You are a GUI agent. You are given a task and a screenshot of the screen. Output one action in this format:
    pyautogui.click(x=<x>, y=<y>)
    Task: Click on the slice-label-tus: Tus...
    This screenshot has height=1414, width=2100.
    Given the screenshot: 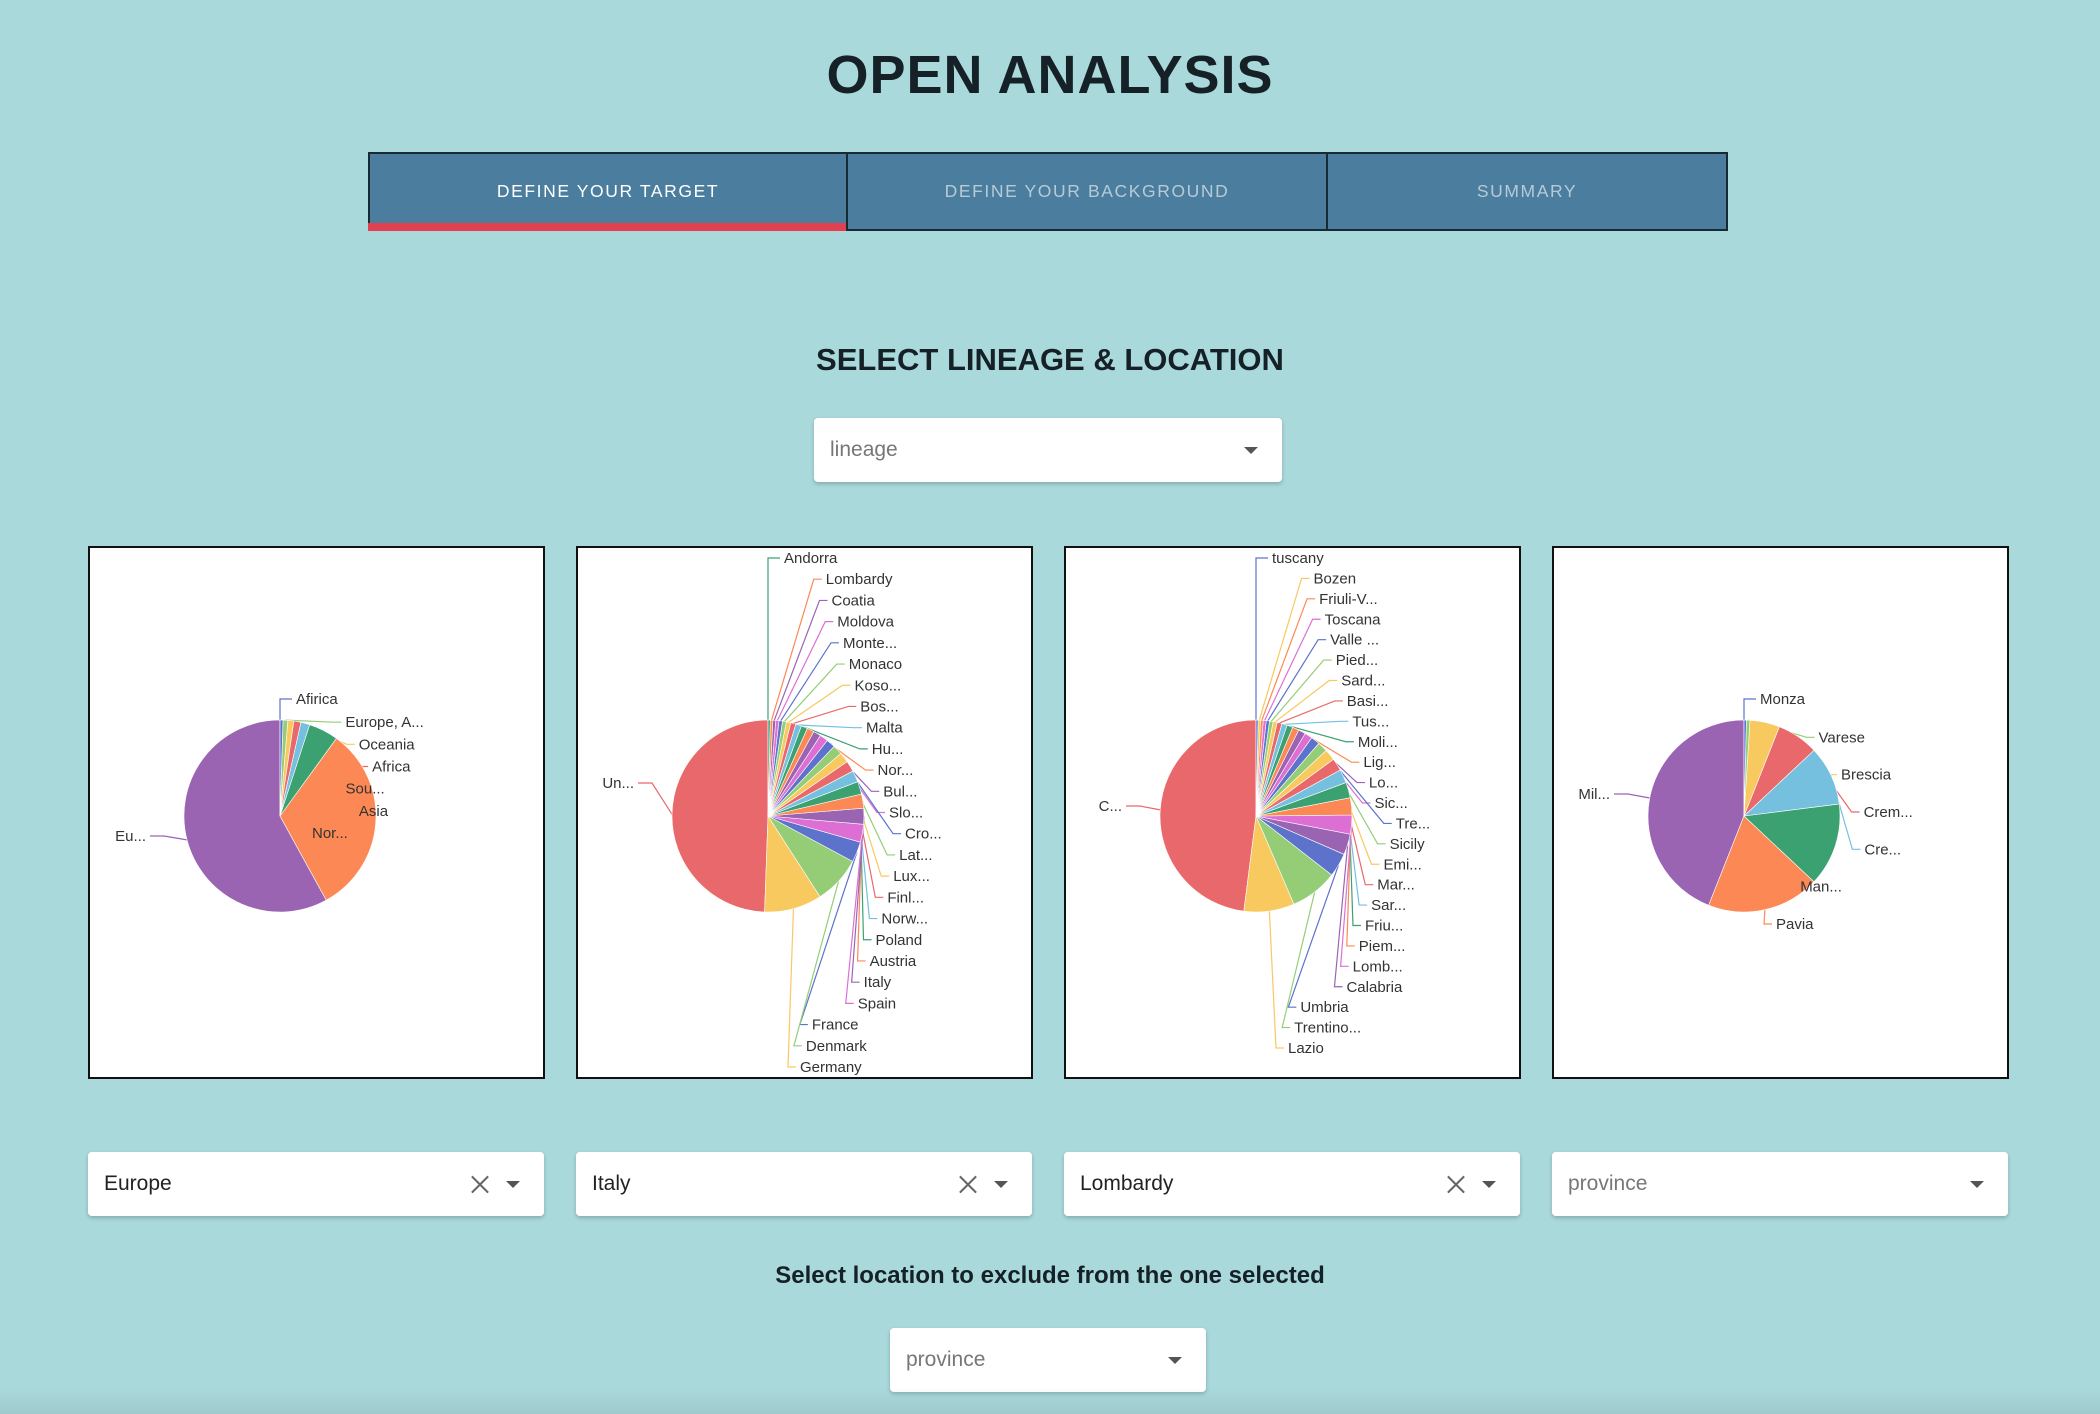 What is the action you would take?
    pyautogui.click(x=1370, y=721)
    